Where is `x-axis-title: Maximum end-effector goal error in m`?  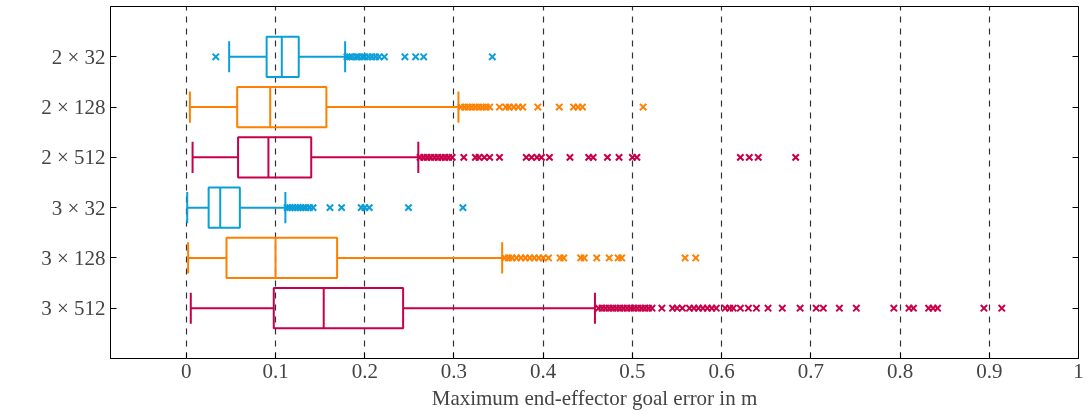
x-axis-title: Maximum end-effector goal error in m is located at coordinates (594, 397).